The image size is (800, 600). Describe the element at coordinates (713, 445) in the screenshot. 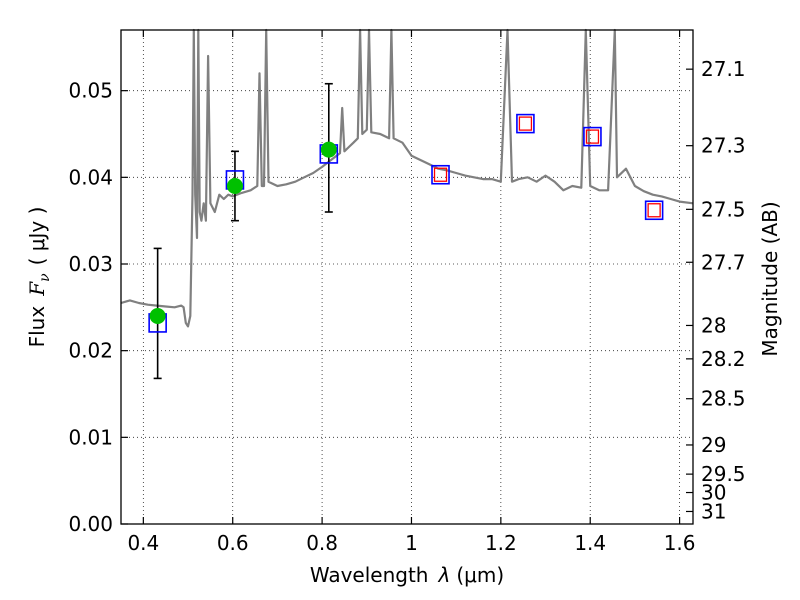

I see `y2-tick-label: 29` at that location.